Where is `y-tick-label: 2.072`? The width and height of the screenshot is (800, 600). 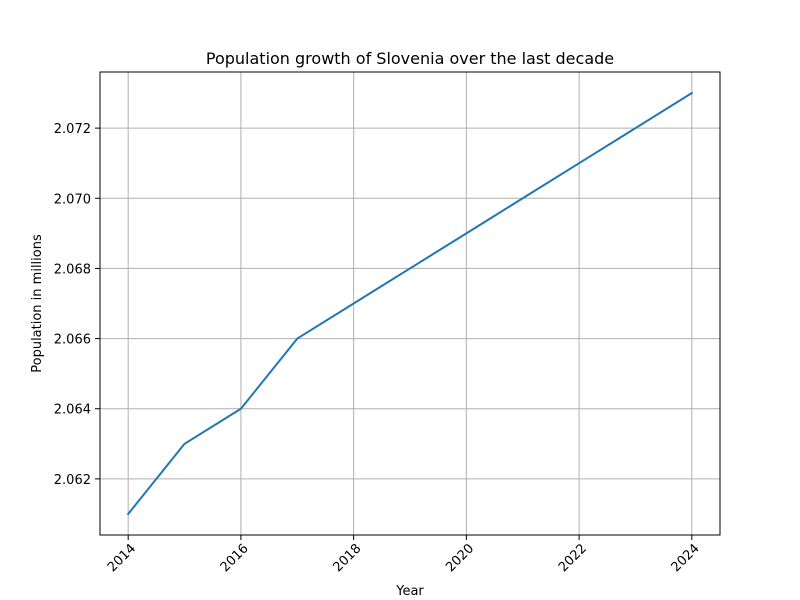 y-tick-label: 2.072 is located at coordinates (72, 129).